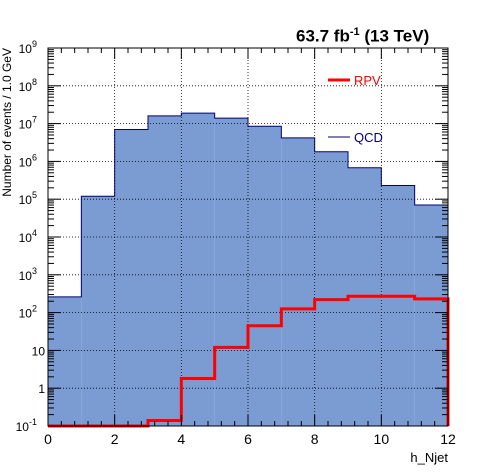 This screenshot has width=498, height=474. Describe the element at coordinates (362, 36) in the screenshot. I see `luminosity-label: 63.7 fb-1 (13 TeV)` at that location.